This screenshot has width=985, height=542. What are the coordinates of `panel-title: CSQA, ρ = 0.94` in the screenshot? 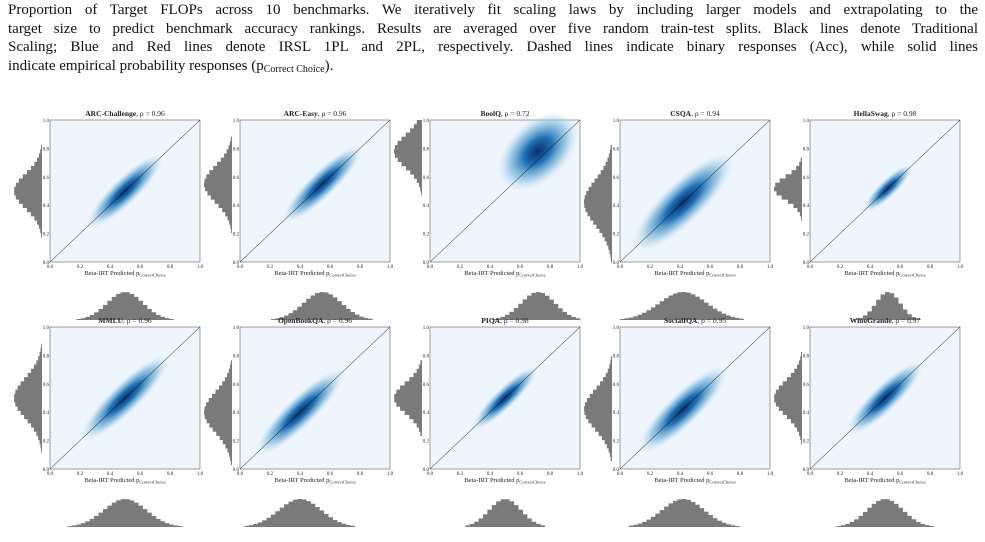 It's located at (695, 113).